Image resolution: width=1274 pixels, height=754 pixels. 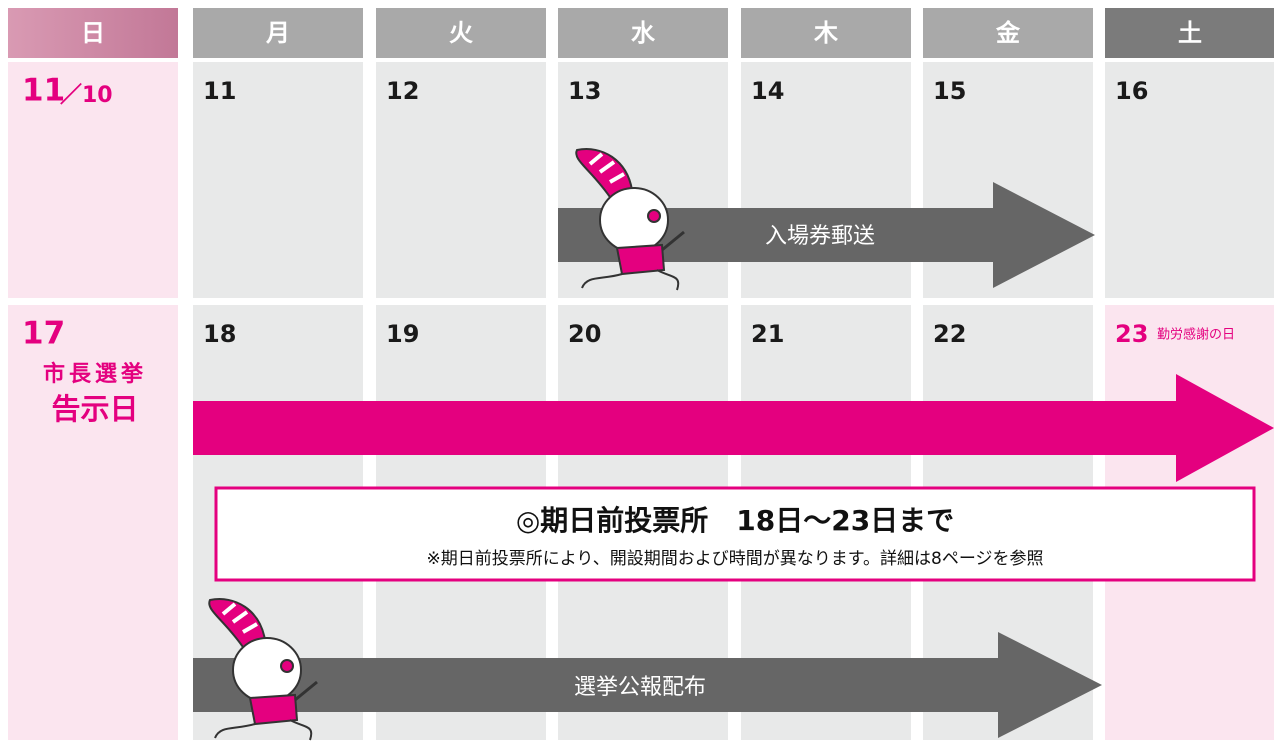 What do you see at coordinates (767, 334) in the screenshot?
I see `date: 21` at bounding box center [767, 334].